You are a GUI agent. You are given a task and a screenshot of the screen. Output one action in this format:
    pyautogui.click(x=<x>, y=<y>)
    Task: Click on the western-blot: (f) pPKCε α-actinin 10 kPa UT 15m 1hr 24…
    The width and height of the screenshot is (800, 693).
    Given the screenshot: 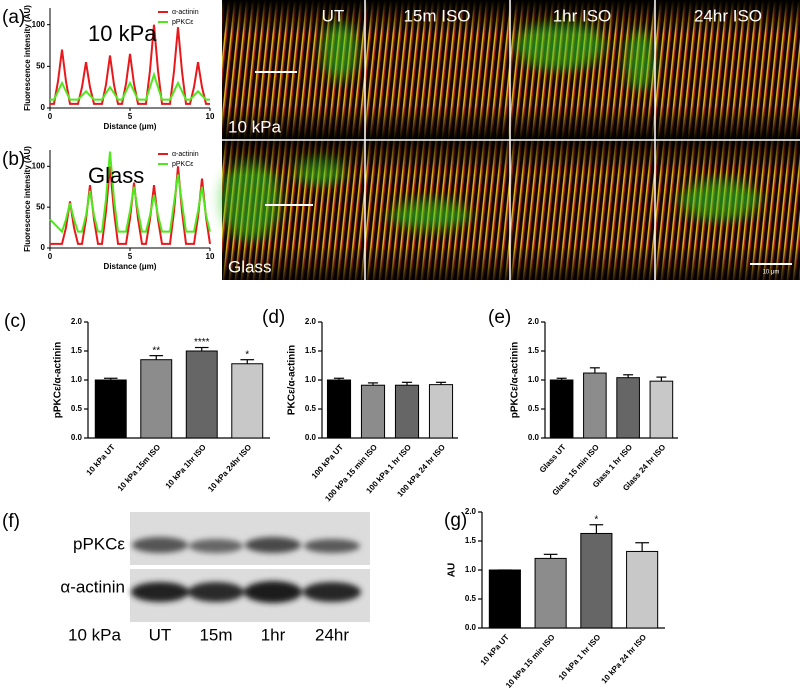 What is the action you would take?
    pyautogui.click(x=186, y=577)
    